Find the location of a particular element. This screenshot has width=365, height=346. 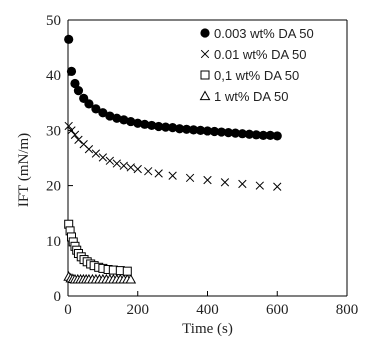

legend-label: 0,1 wt% DA 50 is located at coordinates (256, 75).